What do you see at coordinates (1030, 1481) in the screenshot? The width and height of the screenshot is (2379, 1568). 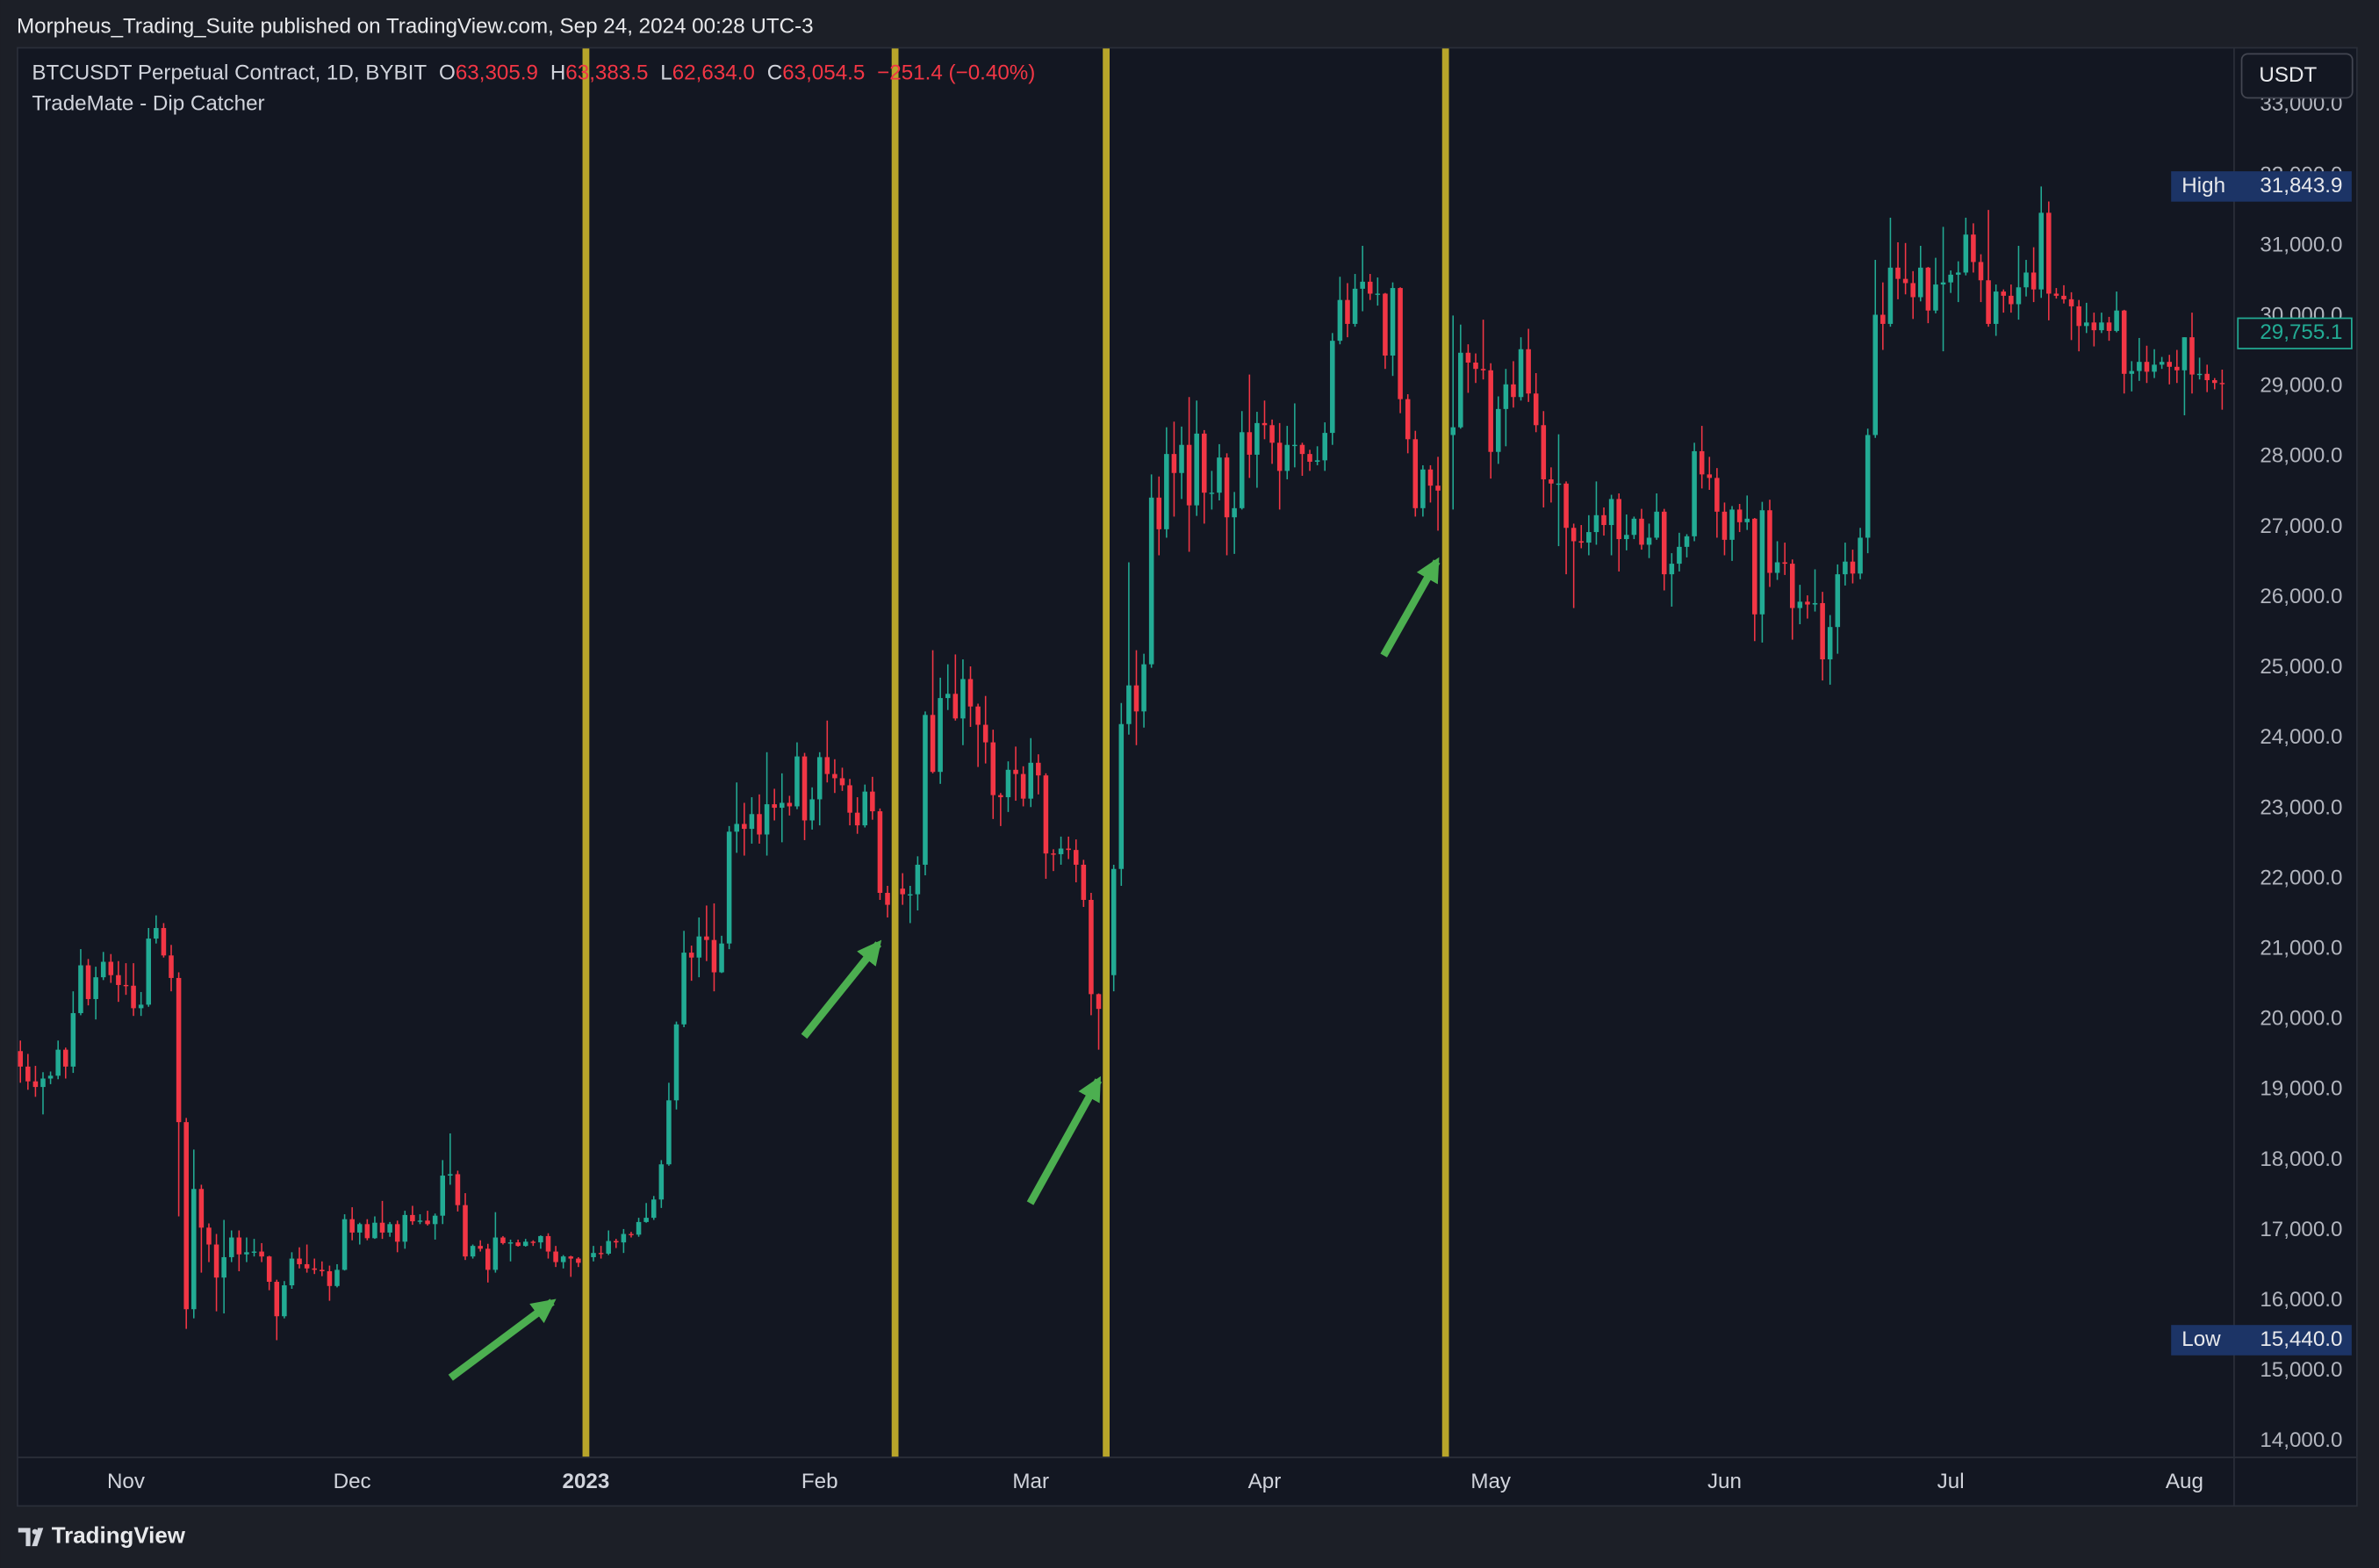 I see `x-tick-label: Mar` at bounding box center [1030, 1481].